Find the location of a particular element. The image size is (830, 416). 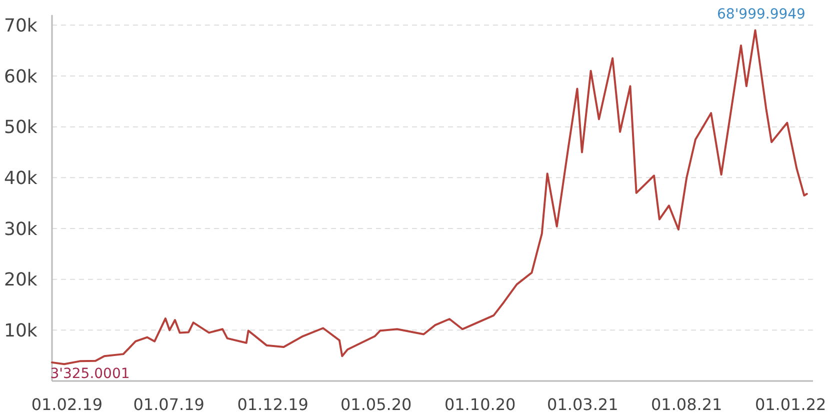

annotation: 68'999.9949 is located at coordinates (761, 14).